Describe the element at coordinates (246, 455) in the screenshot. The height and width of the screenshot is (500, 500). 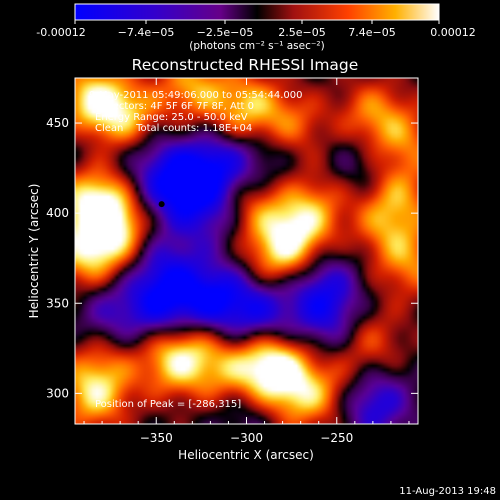
I see `x-axis-label: Heliocentric X (arcsec)` at that location.